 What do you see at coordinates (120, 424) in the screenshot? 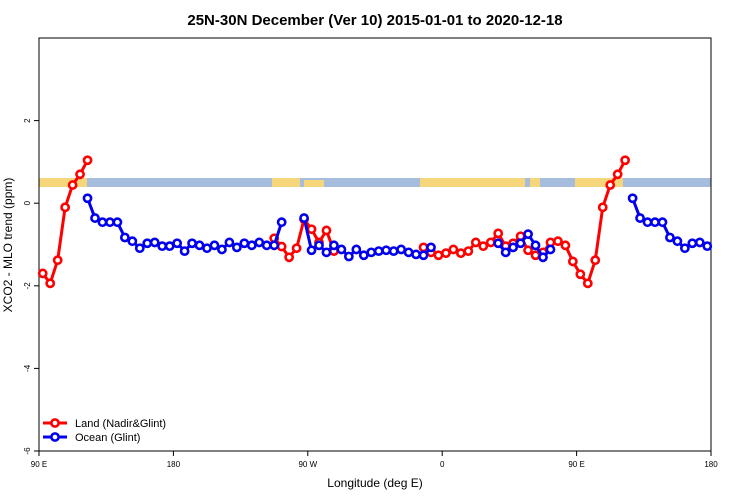
I see `legend-label: Land (Nadir&Glint)` at bounding box center [120, 424].